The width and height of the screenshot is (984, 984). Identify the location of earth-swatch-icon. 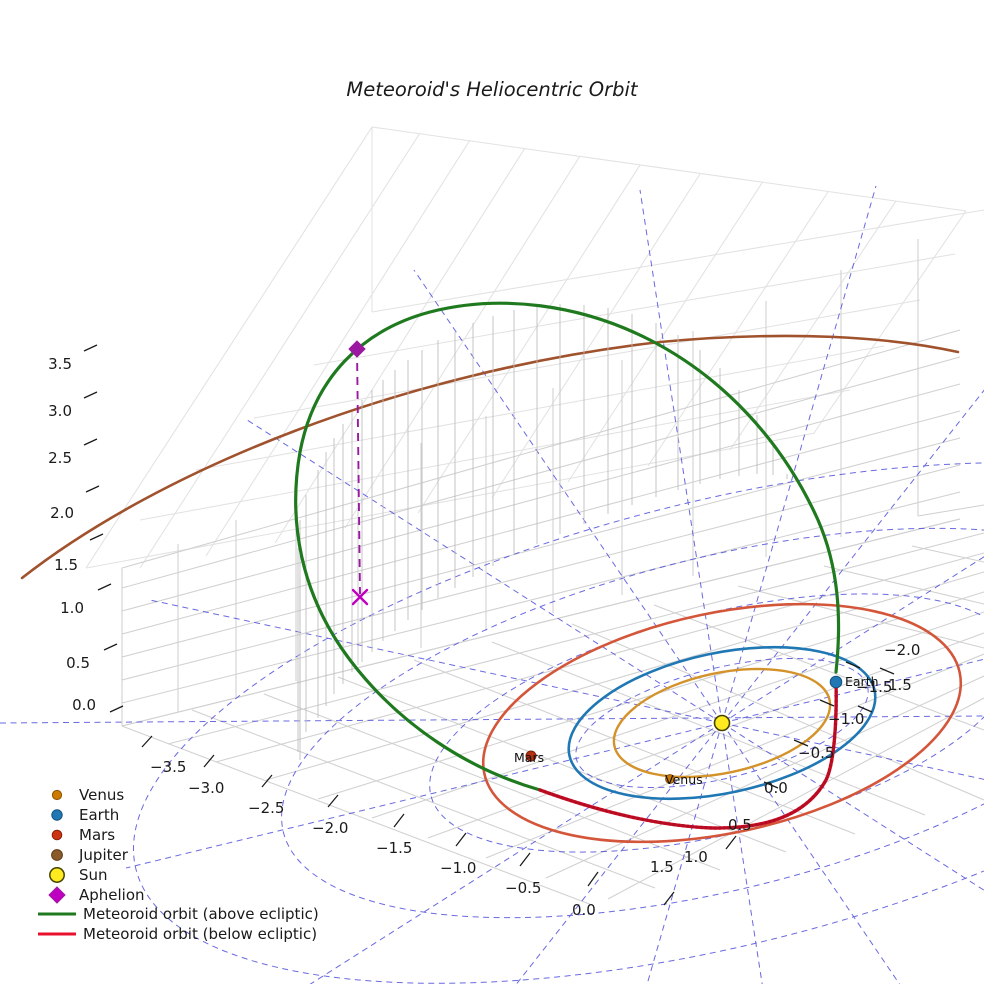
(57, 815).